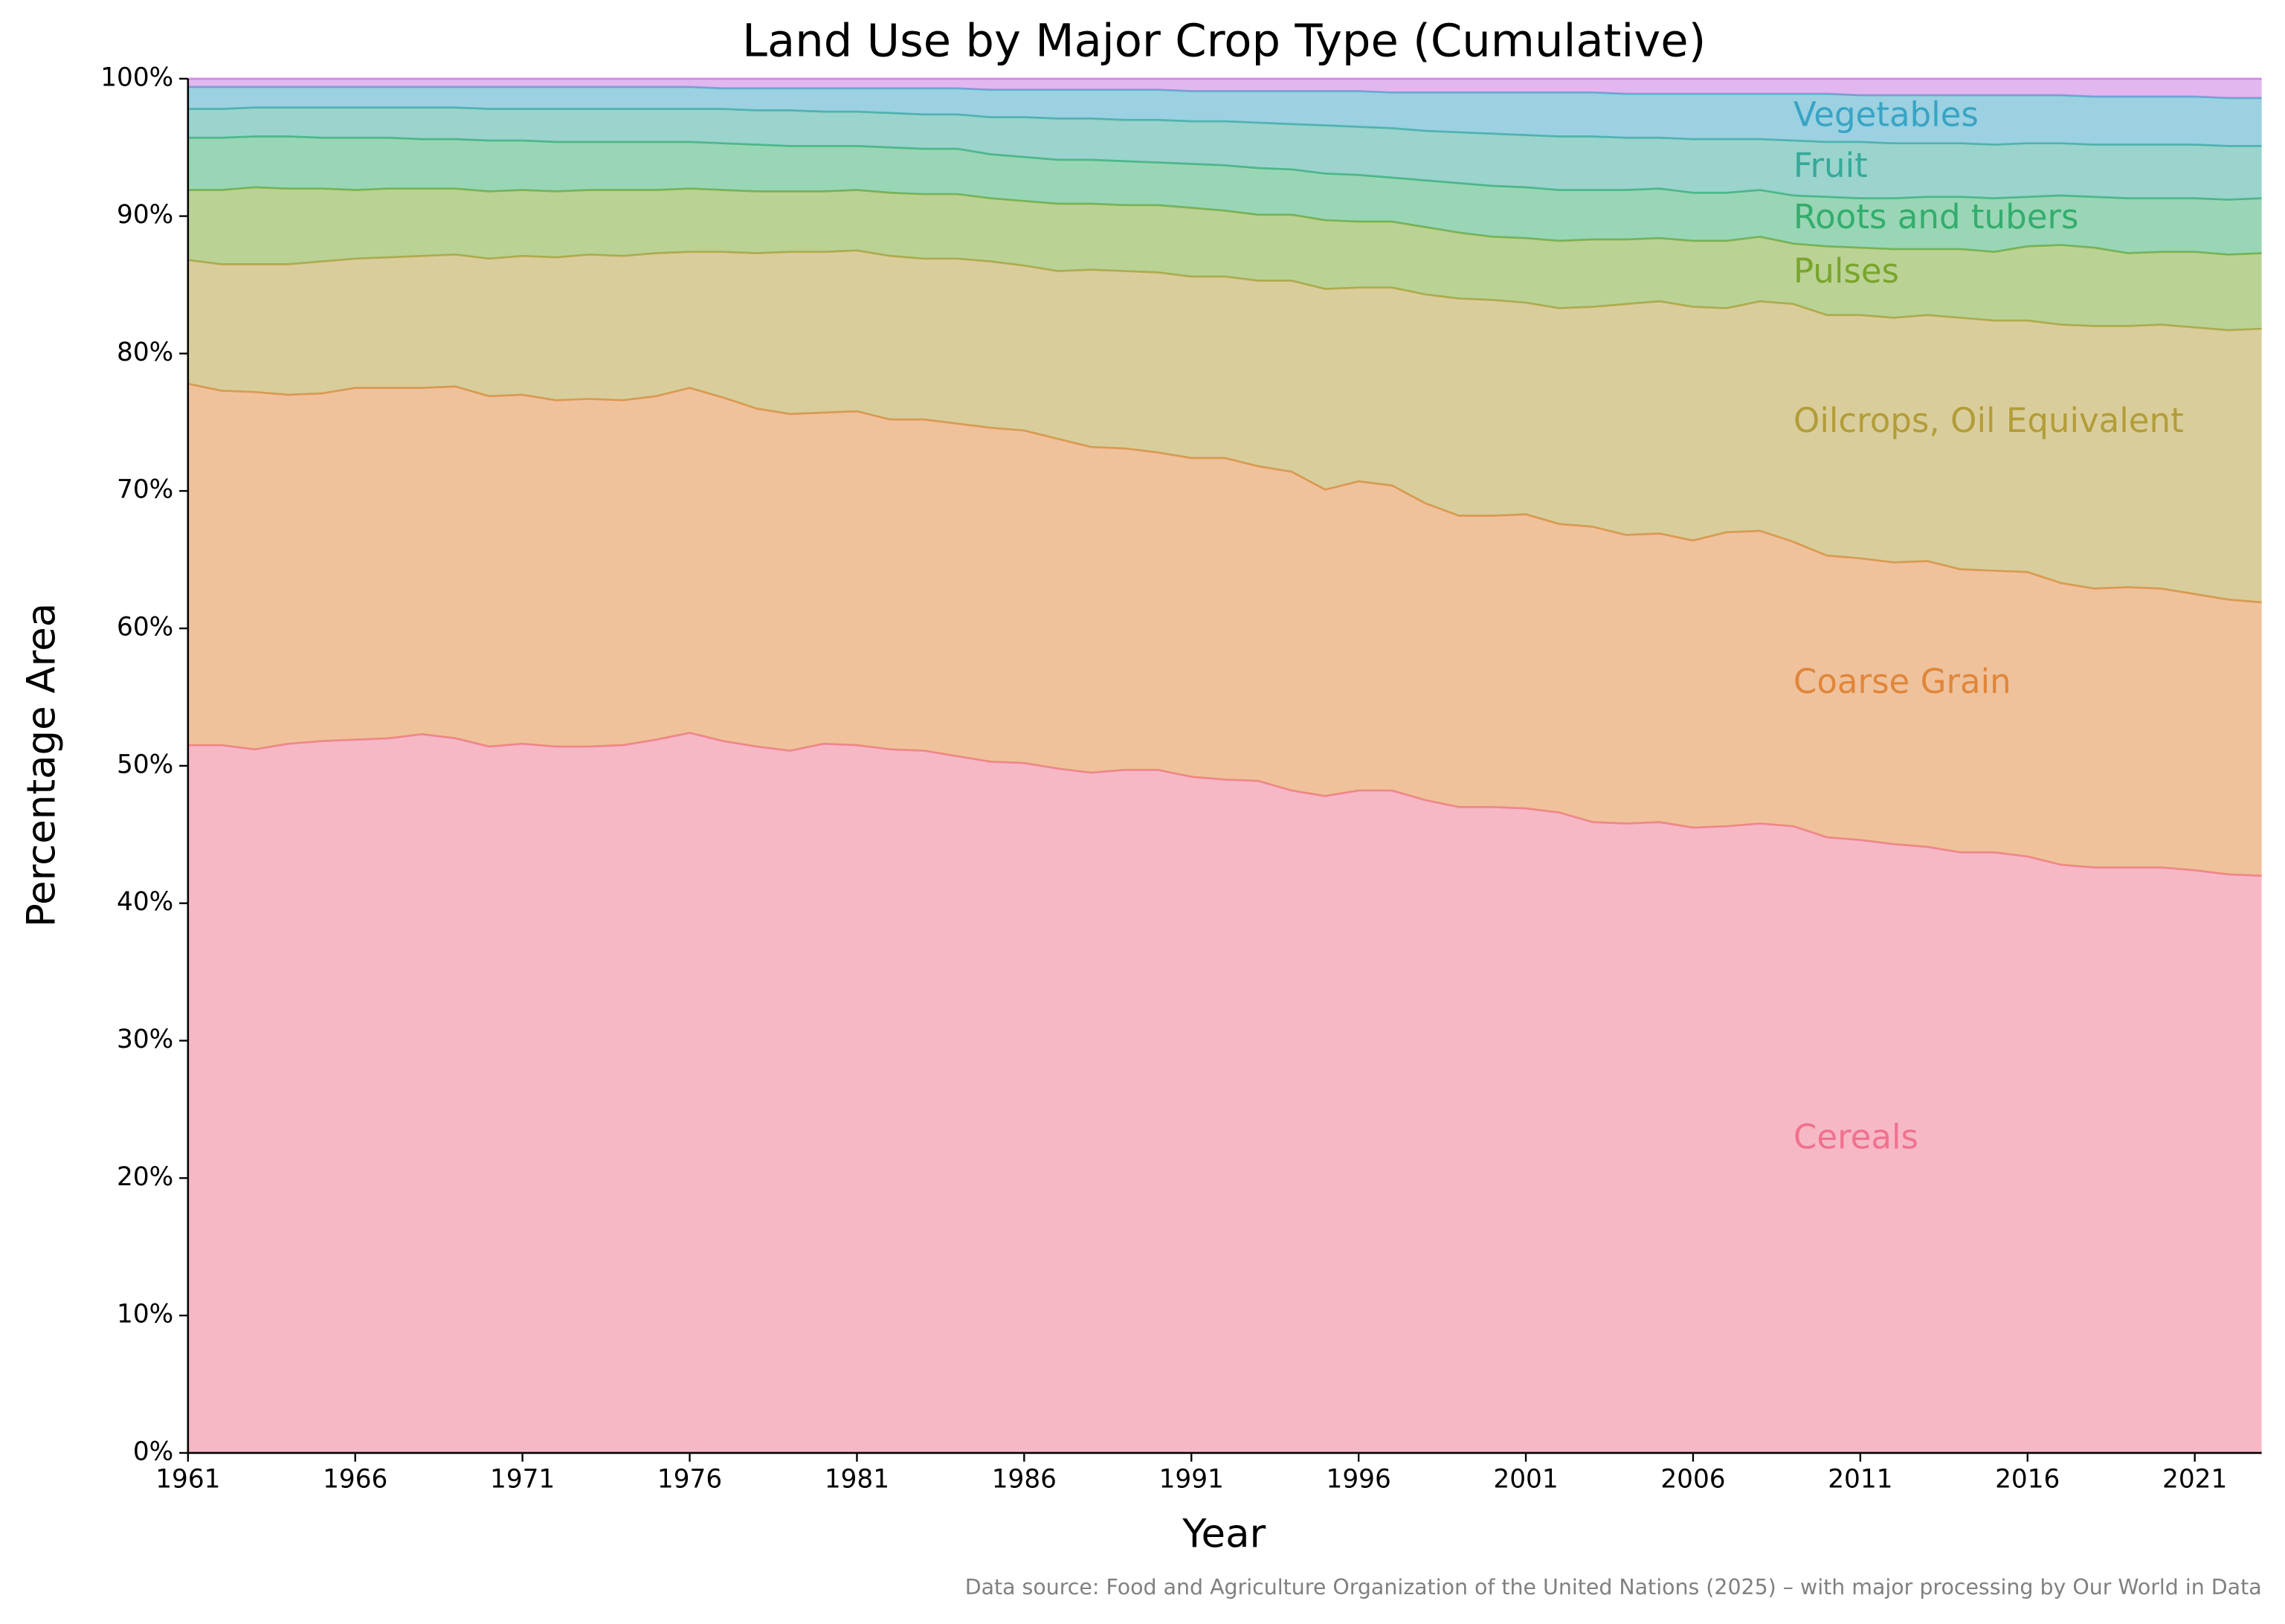  Describe the element at coordinates (145, 1039) in the screenshot. I see `y-tick-label: 30%` at that location.